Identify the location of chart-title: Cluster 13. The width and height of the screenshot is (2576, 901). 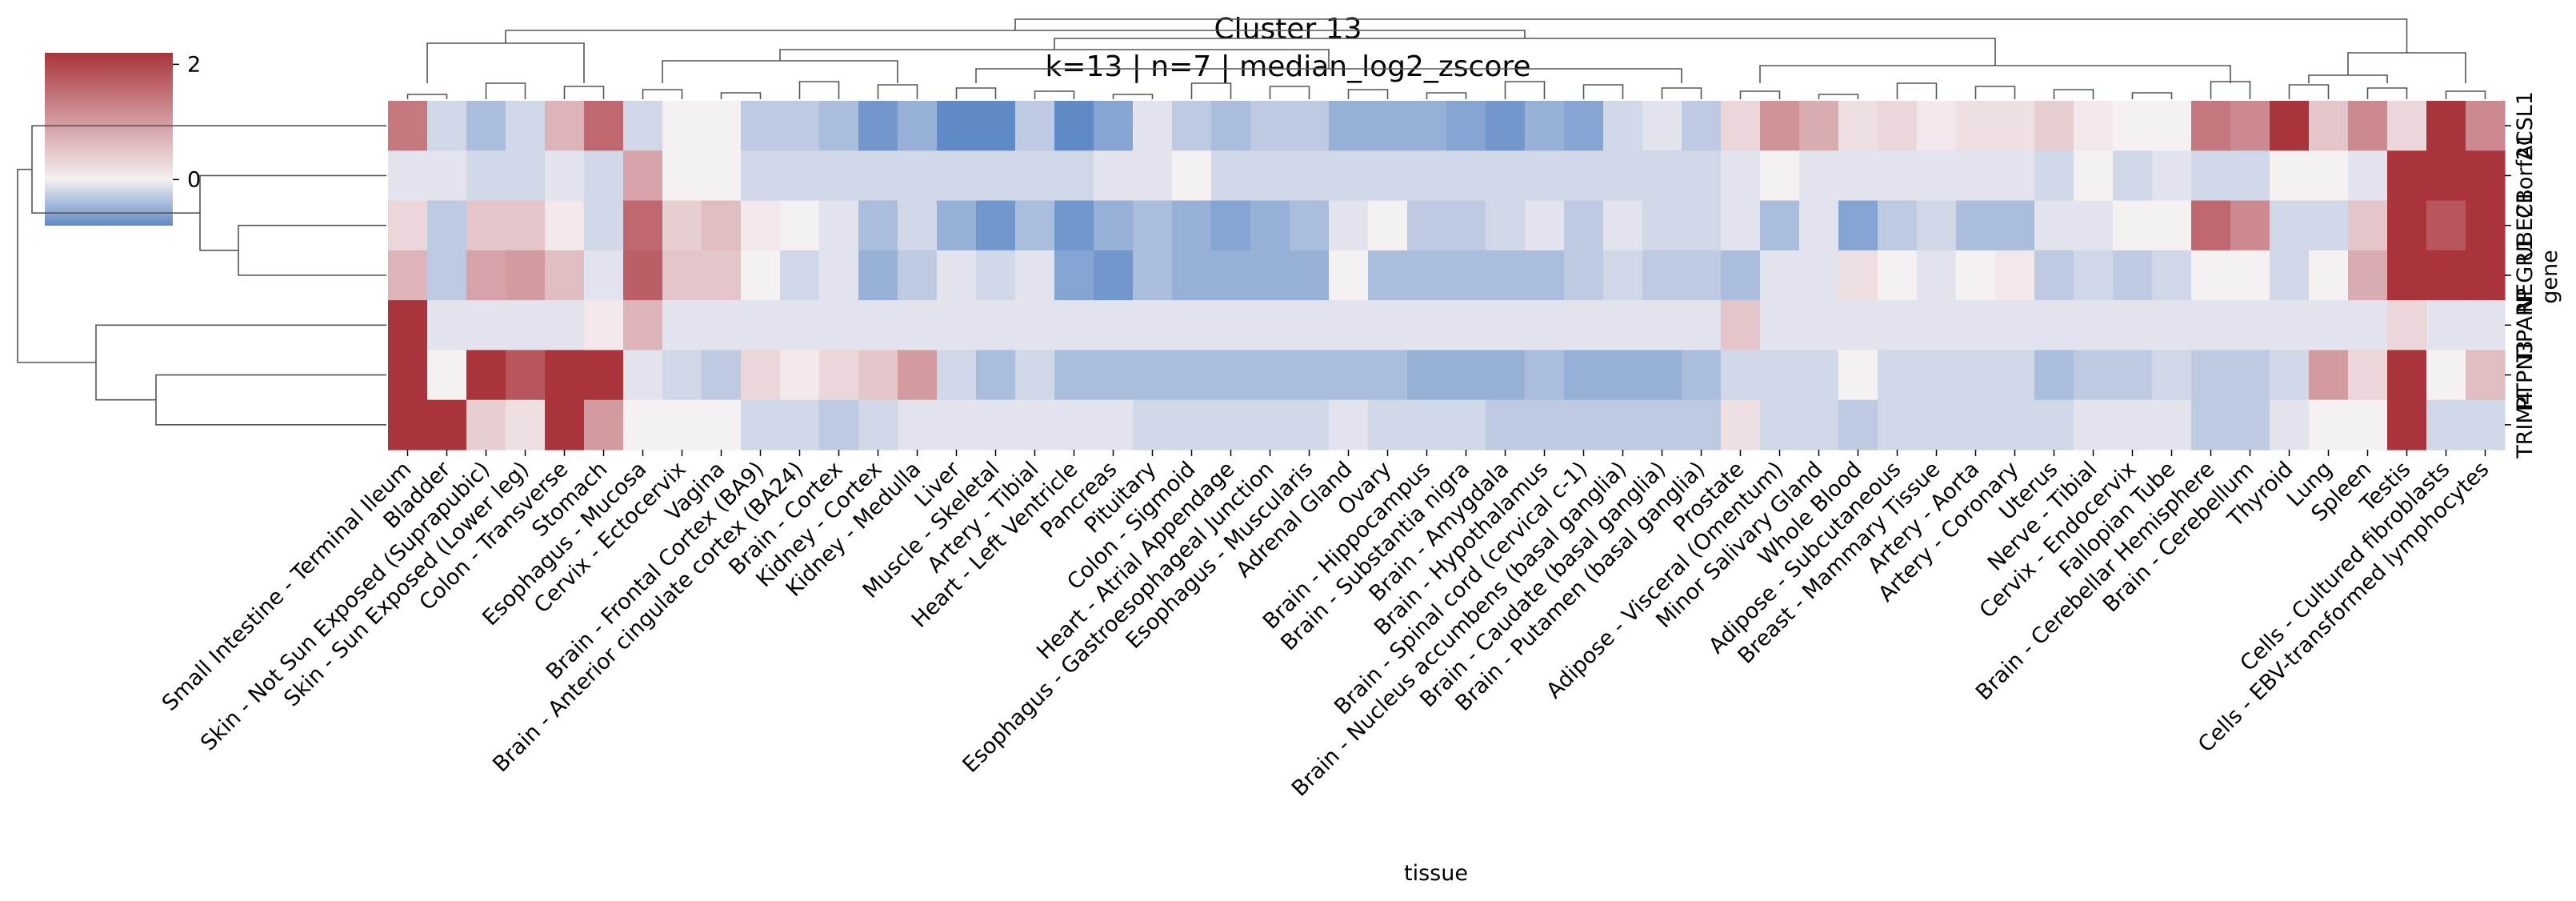
(1288, 29).